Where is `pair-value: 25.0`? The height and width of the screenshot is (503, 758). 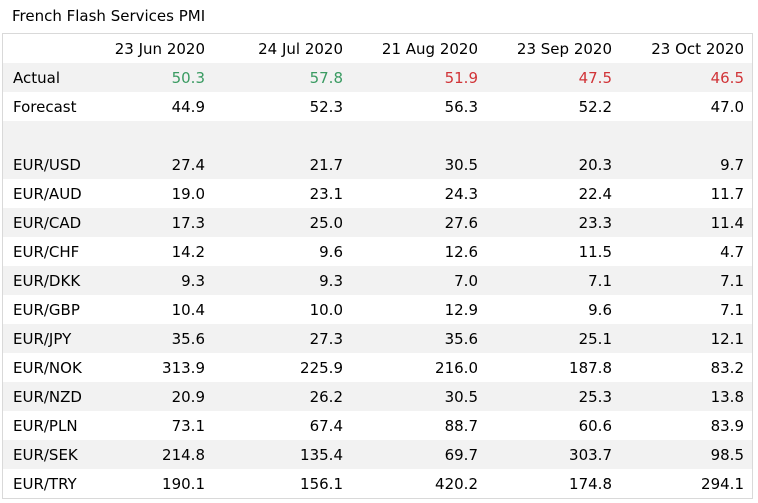
pair-value: 25.0 is located at coordinates (282, 222).